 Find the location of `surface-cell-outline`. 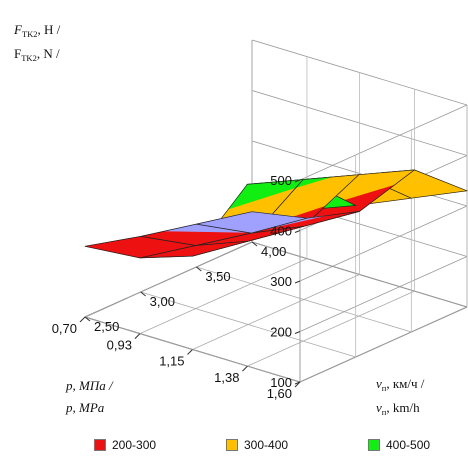

surface-cell-outline is located at coordinates (140, 247).